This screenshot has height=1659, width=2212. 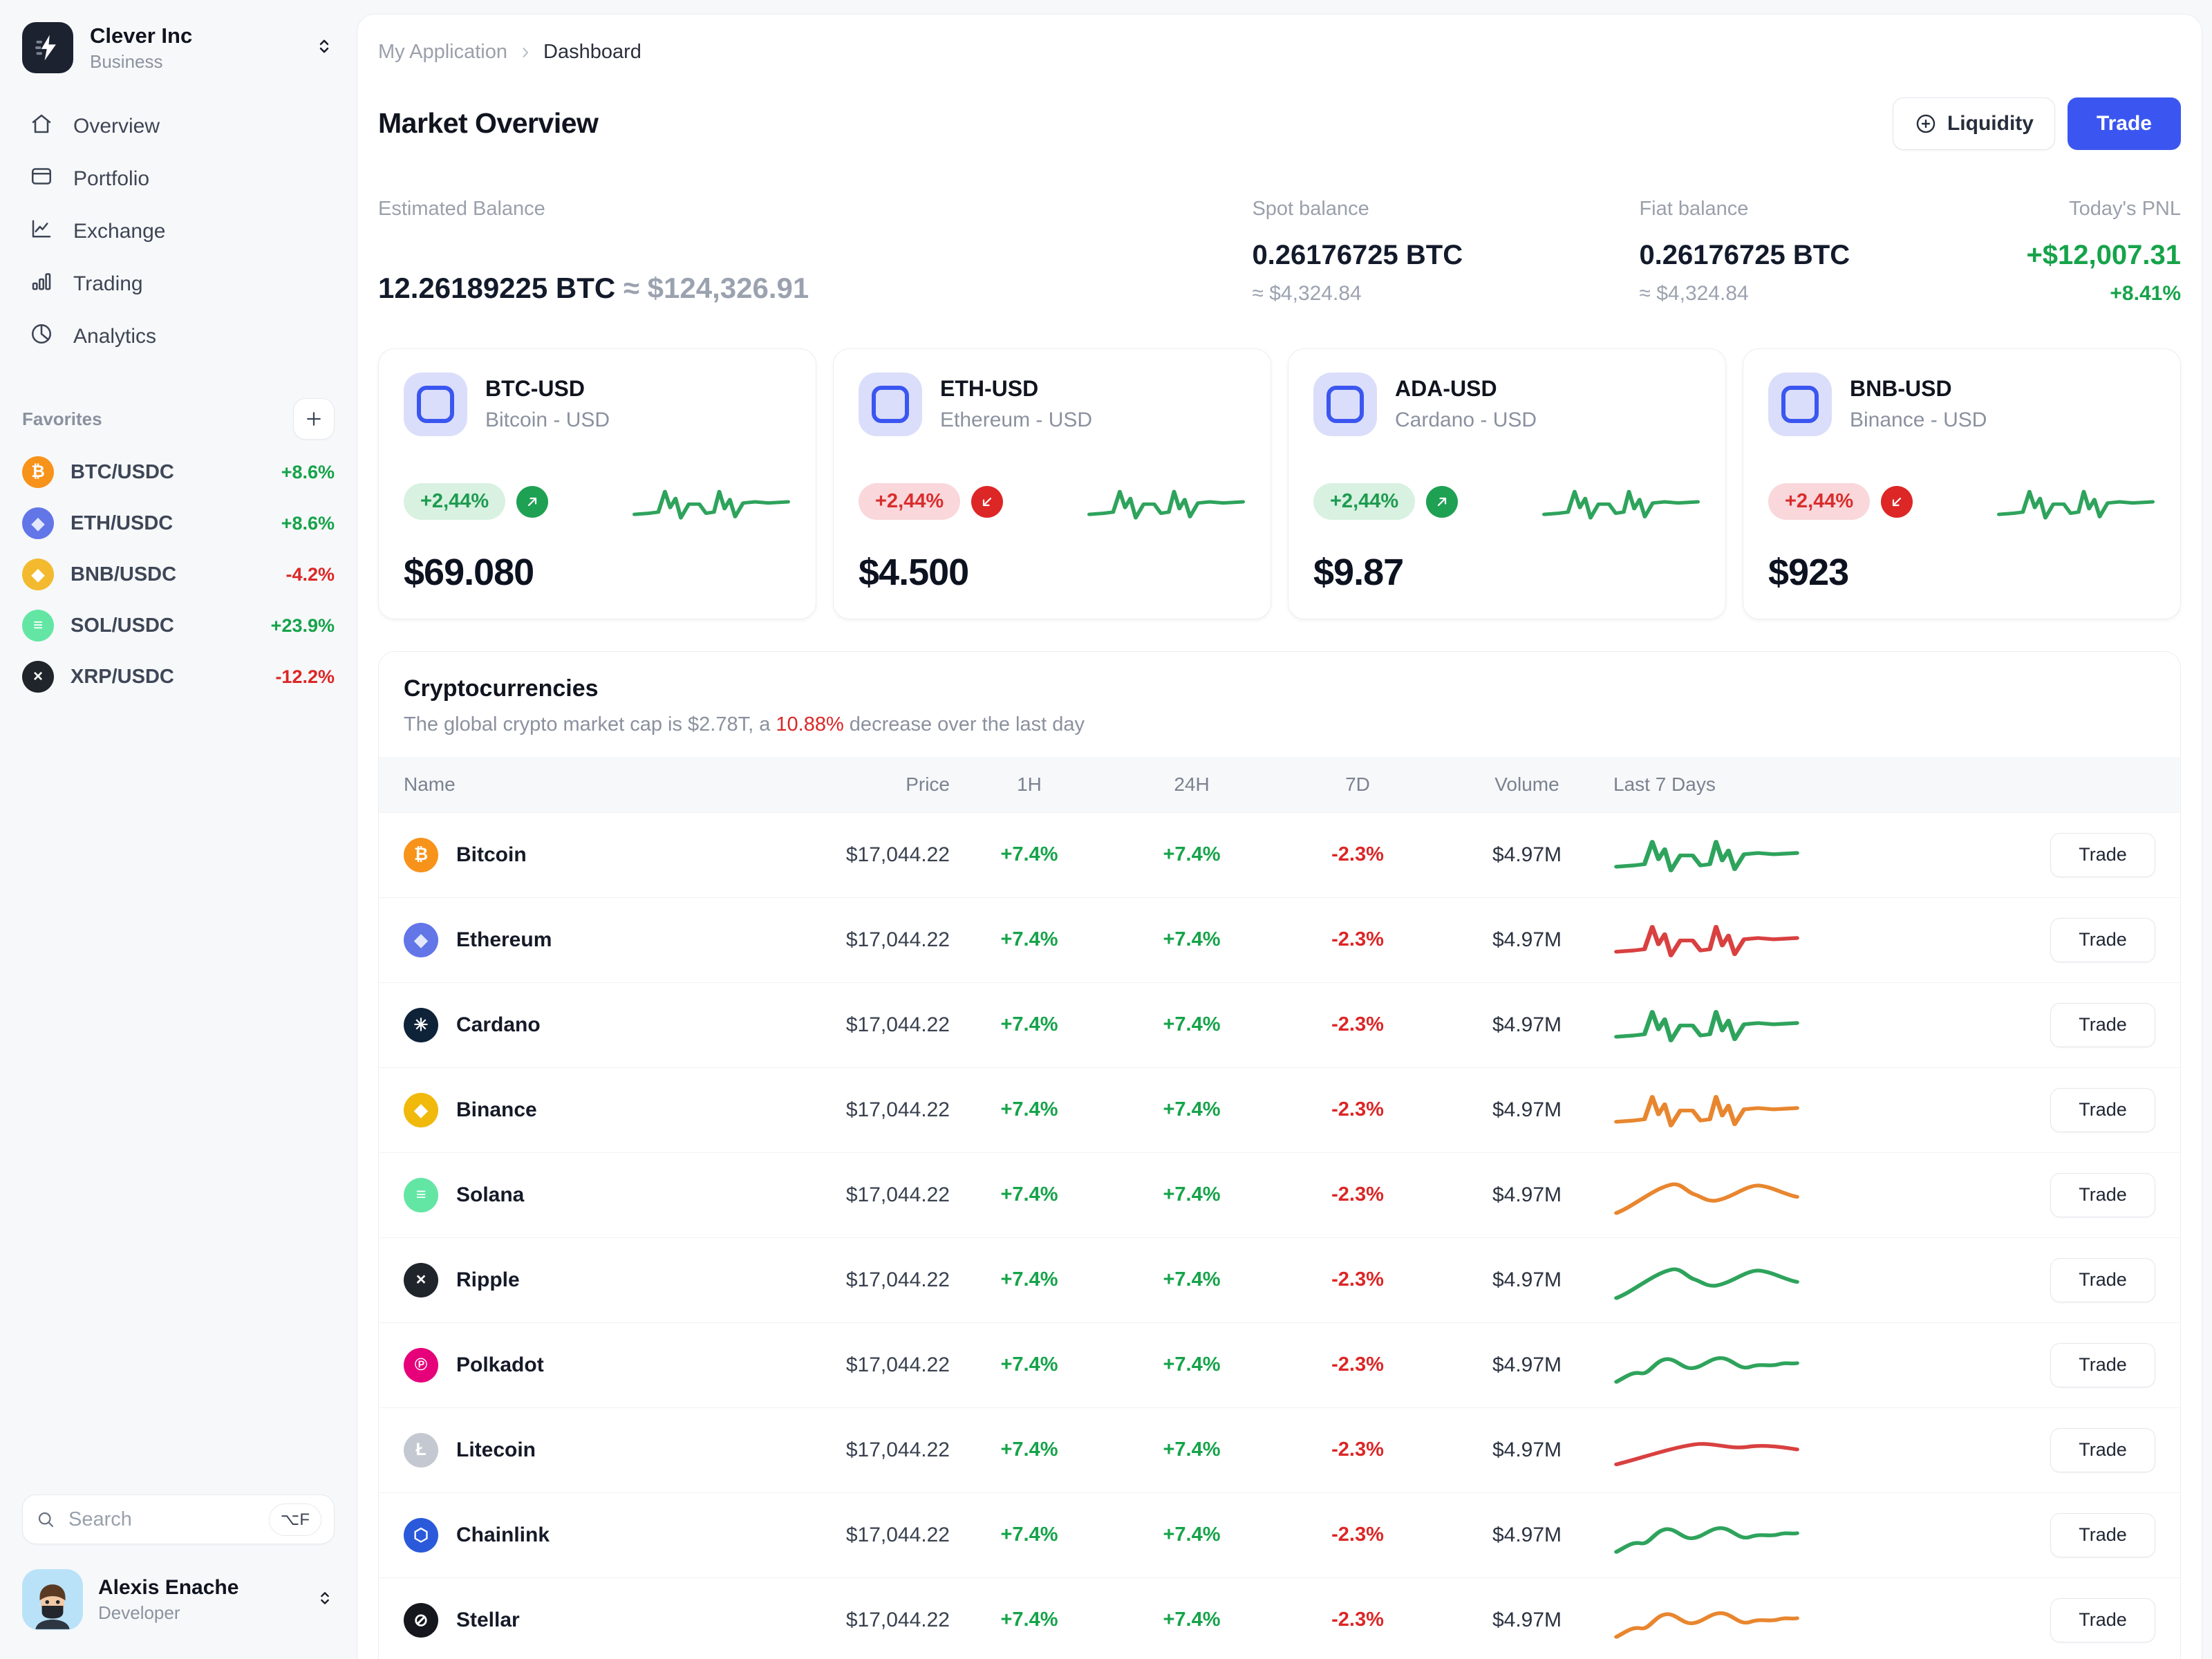 What do you see at coordinates (178, 574) in the screenshot?
I see `favorite-item-bnb: ◆ BNB/USDC -4.2%` at bounding box center [178, 574].